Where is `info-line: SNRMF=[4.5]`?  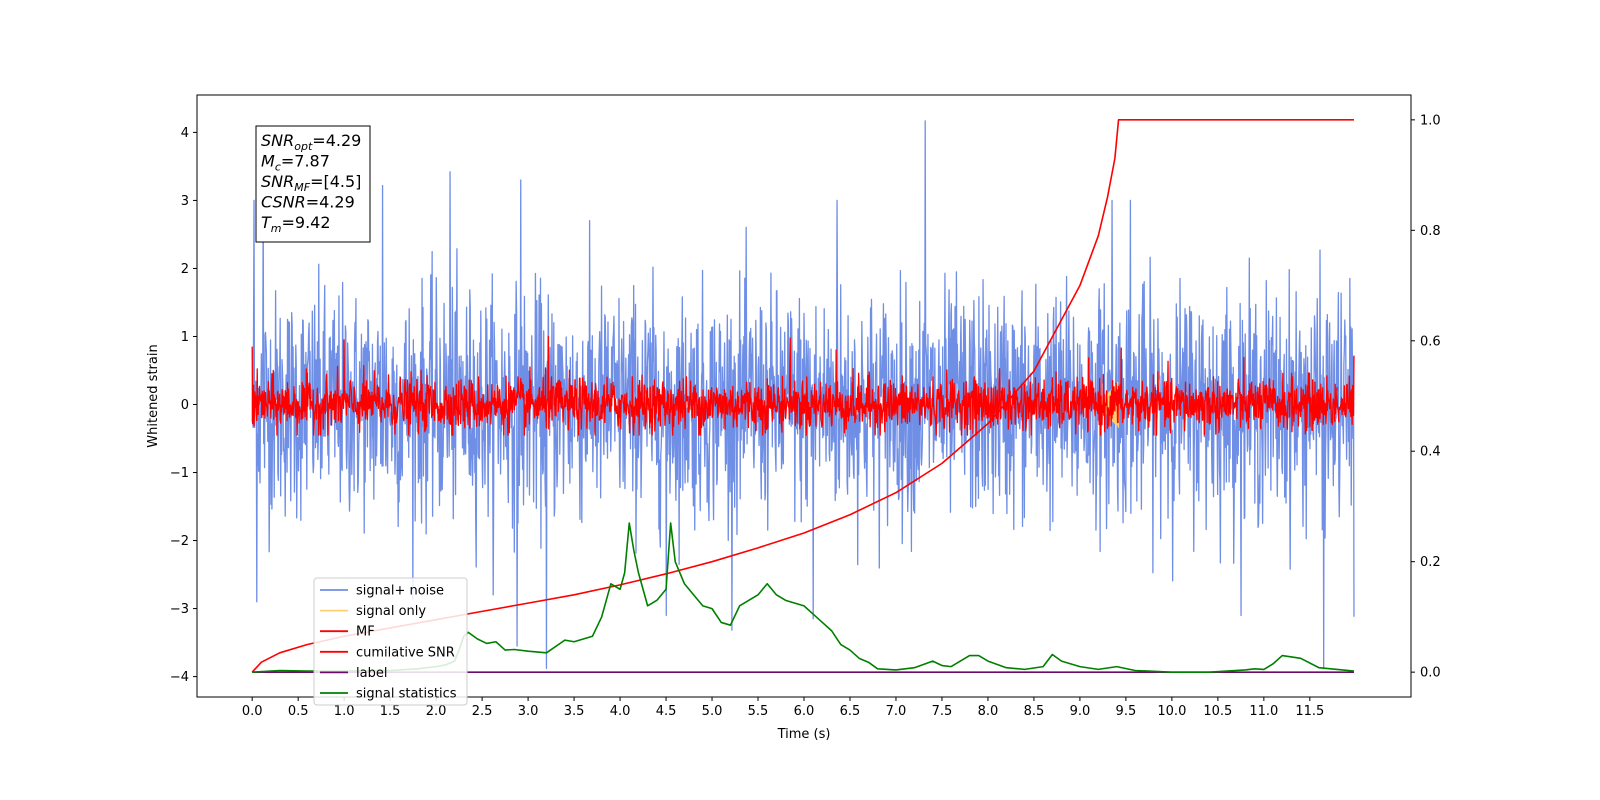 info-line: SNRMF=[4.5] is located at coordinates (311, 183).